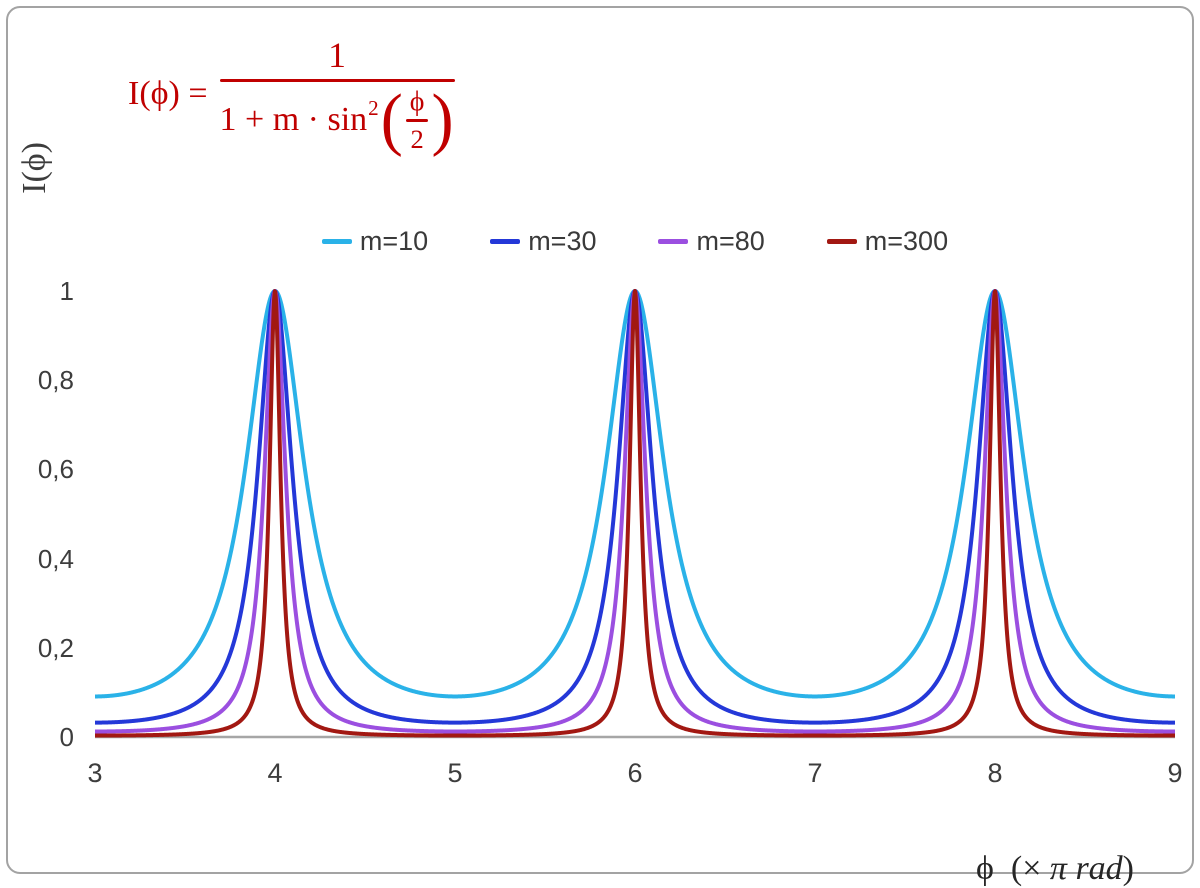  I want to click on legend-label: m=300, so click(906, 241).